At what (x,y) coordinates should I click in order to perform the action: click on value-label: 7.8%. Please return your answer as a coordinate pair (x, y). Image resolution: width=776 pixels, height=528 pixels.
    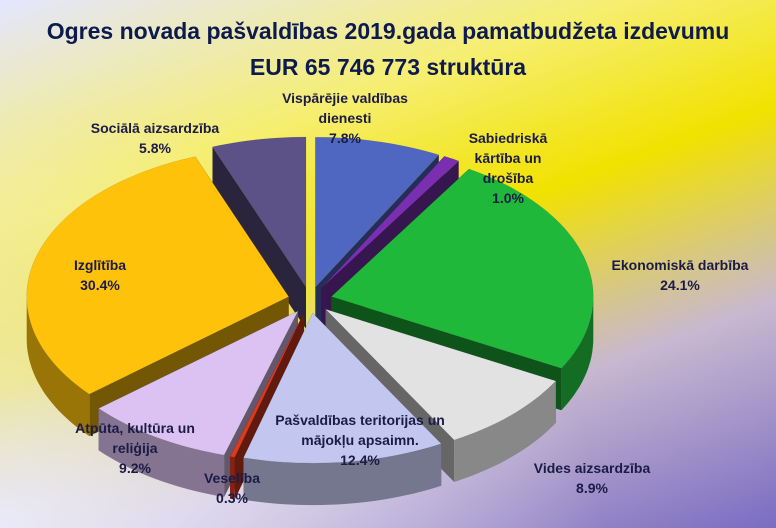
    Looking at the image, I should click on (345, 138).